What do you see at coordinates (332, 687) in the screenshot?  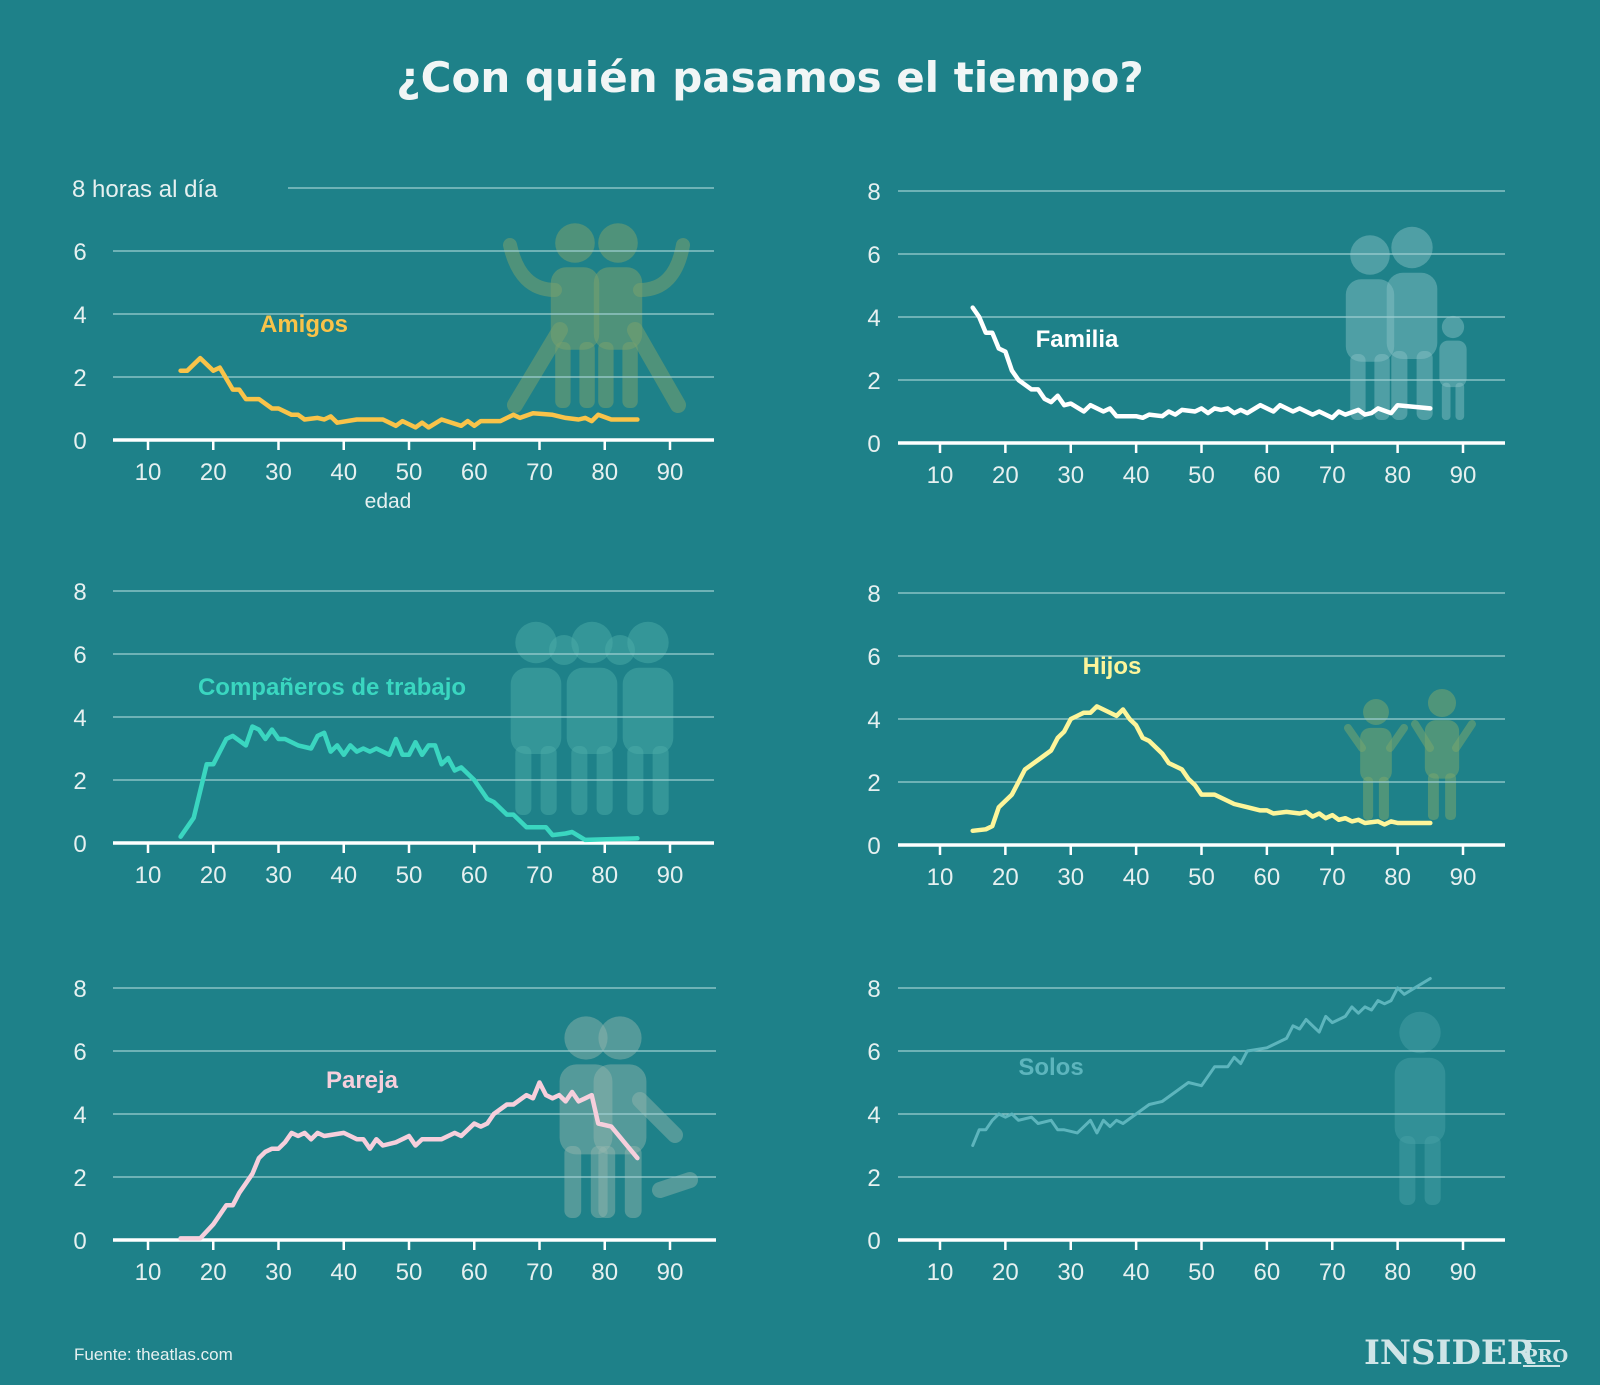 I see `series-label: Compañeros de trabajo` at bounding box center [332, 687].